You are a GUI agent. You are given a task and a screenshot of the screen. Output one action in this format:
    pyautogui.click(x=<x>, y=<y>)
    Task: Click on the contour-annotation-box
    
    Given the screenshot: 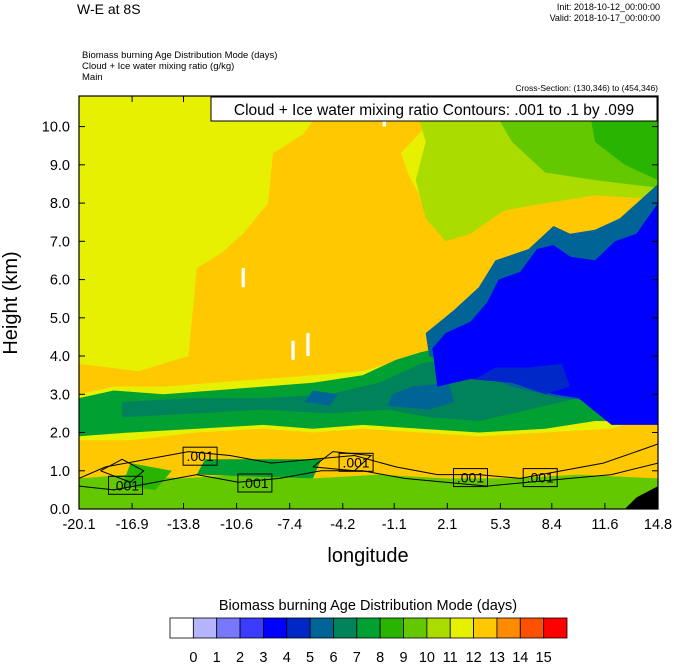 What is the action you would take?
    pyautogui.click(x=434, y=109)
    